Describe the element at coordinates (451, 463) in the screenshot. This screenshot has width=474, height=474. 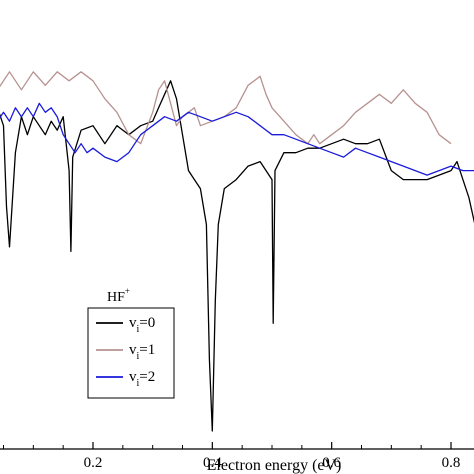
I see `x-tick-label: 0.8` at that location.